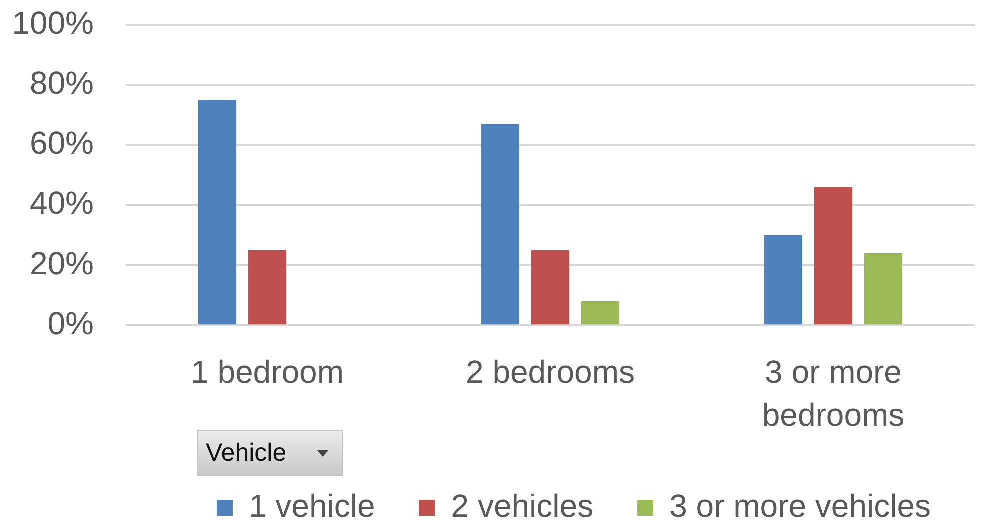 The height and width of the screenshot is (522, 990). What do you see at coordinates (550, 372) in the screenshot?
I see `x-tick-label: 2 bedrooms` at bounding box center [550, 372].